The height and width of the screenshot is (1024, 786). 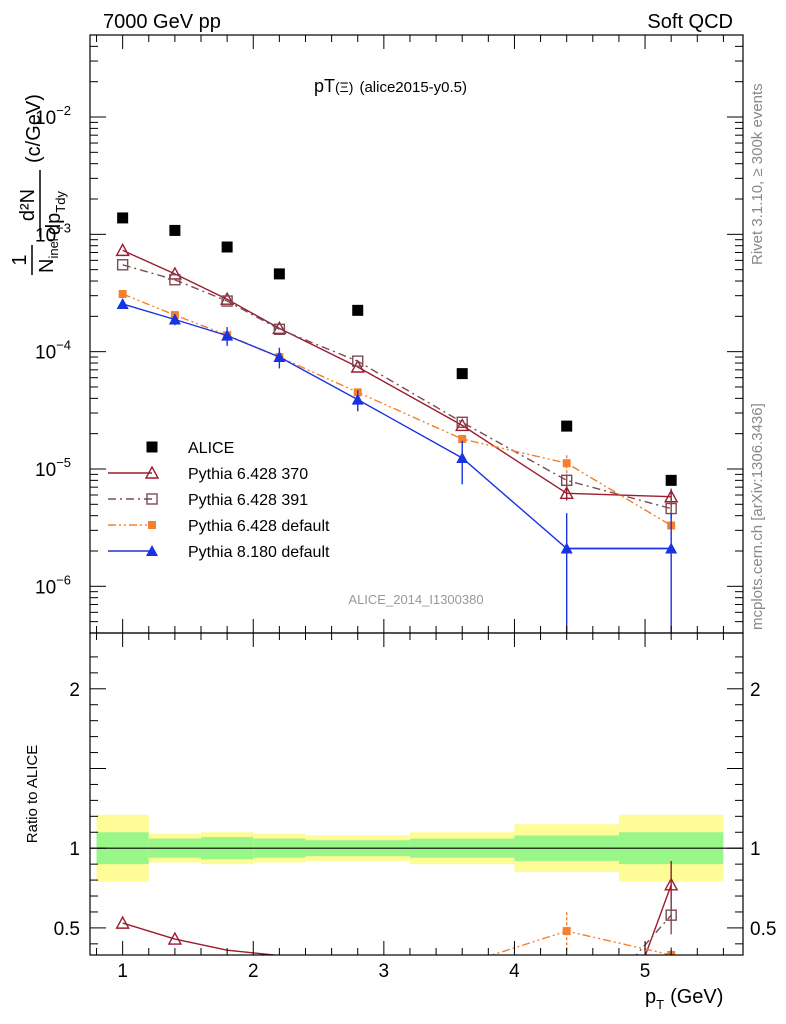 What do you see at coordinates (397, 919) in the screenshot?
I see `ratio-line-py370` at bounding box center [397, 919].